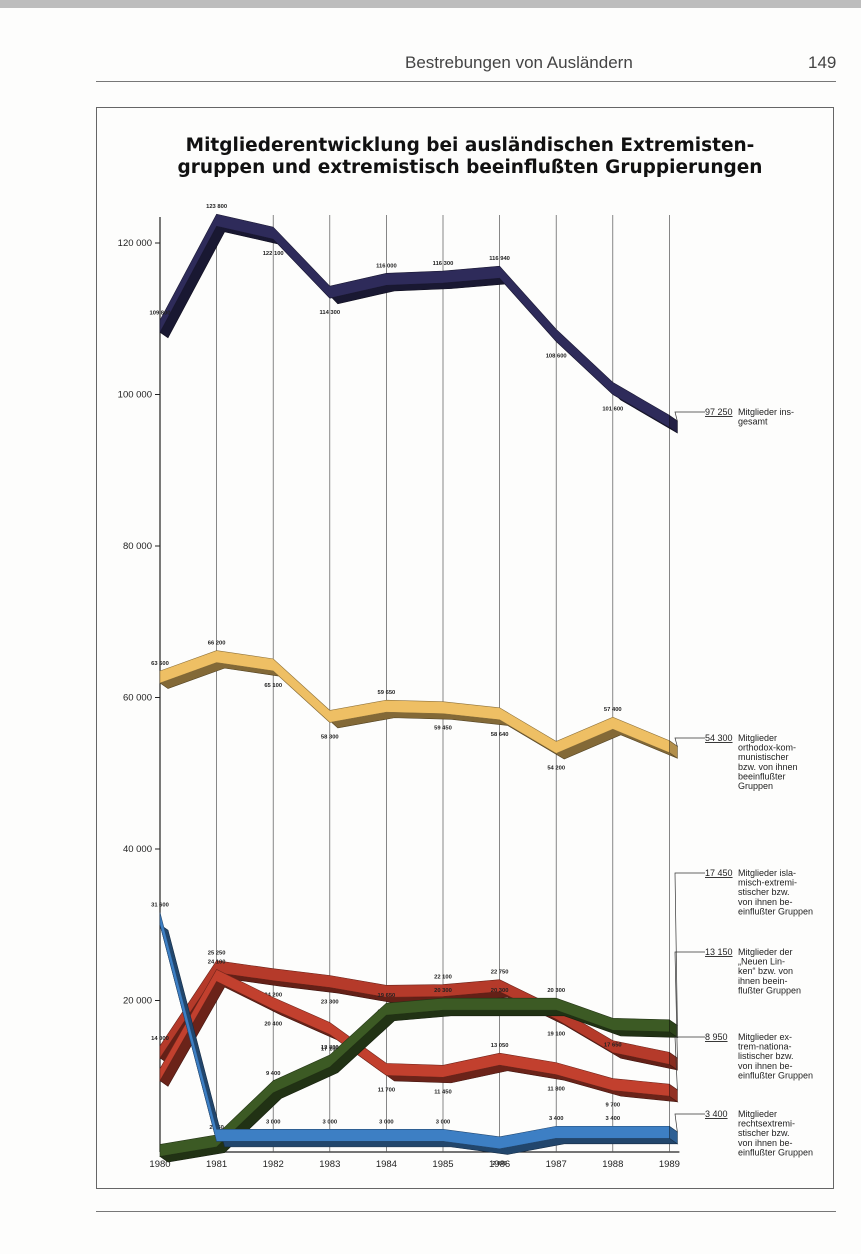 This screenshot has width=861, height=1254. I want to click on series-3-point-label-1983: 23 300, so click(330, 1003).